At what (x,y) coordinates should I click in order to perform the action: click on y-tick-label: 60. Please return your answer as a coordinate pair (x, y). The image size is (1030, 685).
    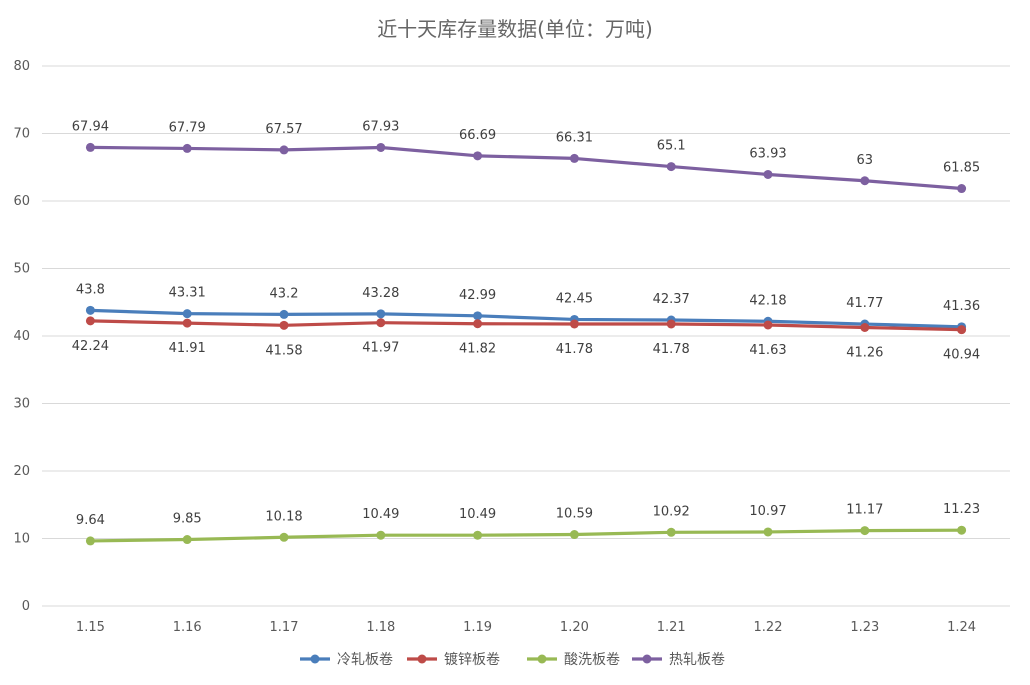
    Looking at the image, I should click on (21, 201).